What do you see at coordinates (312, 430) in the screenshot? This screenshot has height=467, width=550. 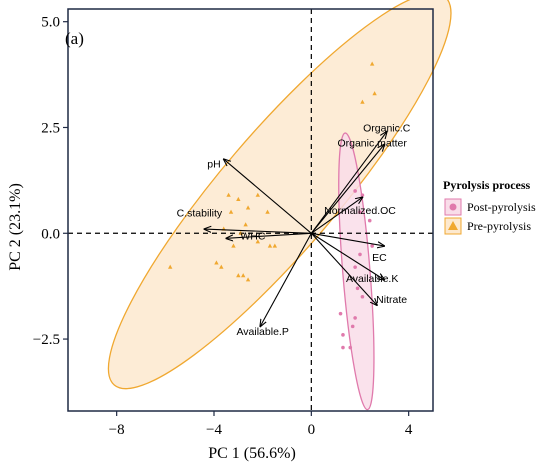 I see `x-tick-label: 0` at bounding box center [312, 430].